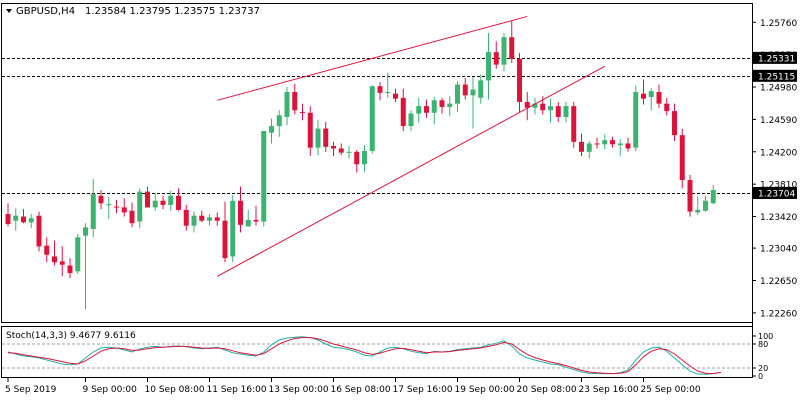  What do you see at coordinates (778, 282) in the screenshot?
I see `price-tick-label: 1.22650` at bounding box center [778, 282].